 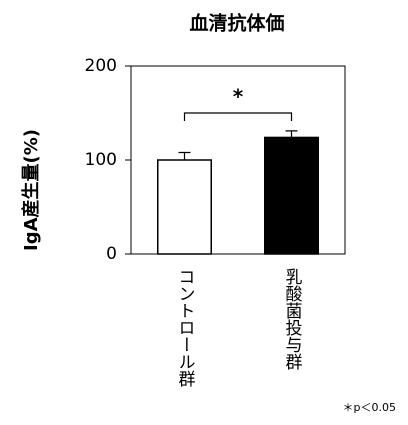 What do you see at coordinates (369, 407) in the screenshot?
I see `footnote: ＊p＜0.05` at bounding box center [369, 407].